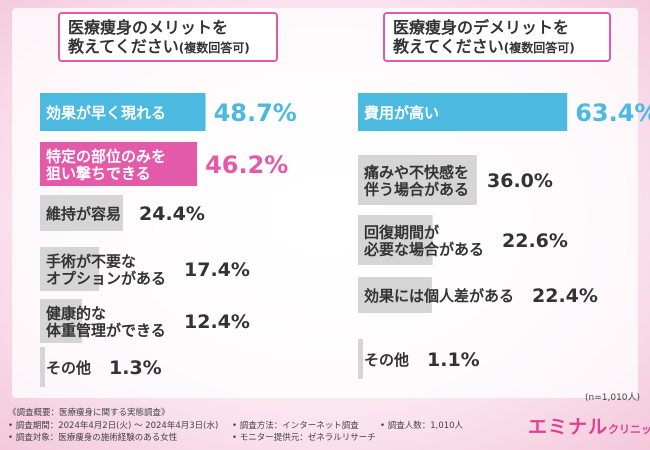 The width and height of the screenshot is (650, 450). I want to click on demerit-title-box: 医療痩身のデメリットを 教えてください(複数回答可), so click(497, 37).